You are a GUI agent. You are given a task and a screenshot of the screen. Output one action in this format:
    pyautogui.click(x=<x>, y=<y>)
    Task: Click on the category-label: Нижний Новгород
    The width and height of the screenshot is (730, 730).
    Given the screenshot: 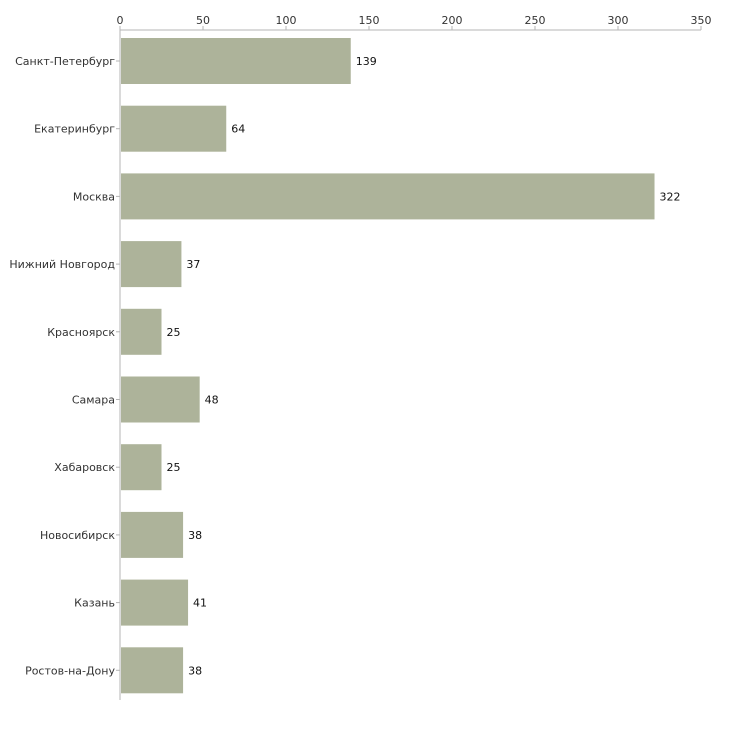 What is the action you would take?
    pyautogui.click(x=62, y=264)
    